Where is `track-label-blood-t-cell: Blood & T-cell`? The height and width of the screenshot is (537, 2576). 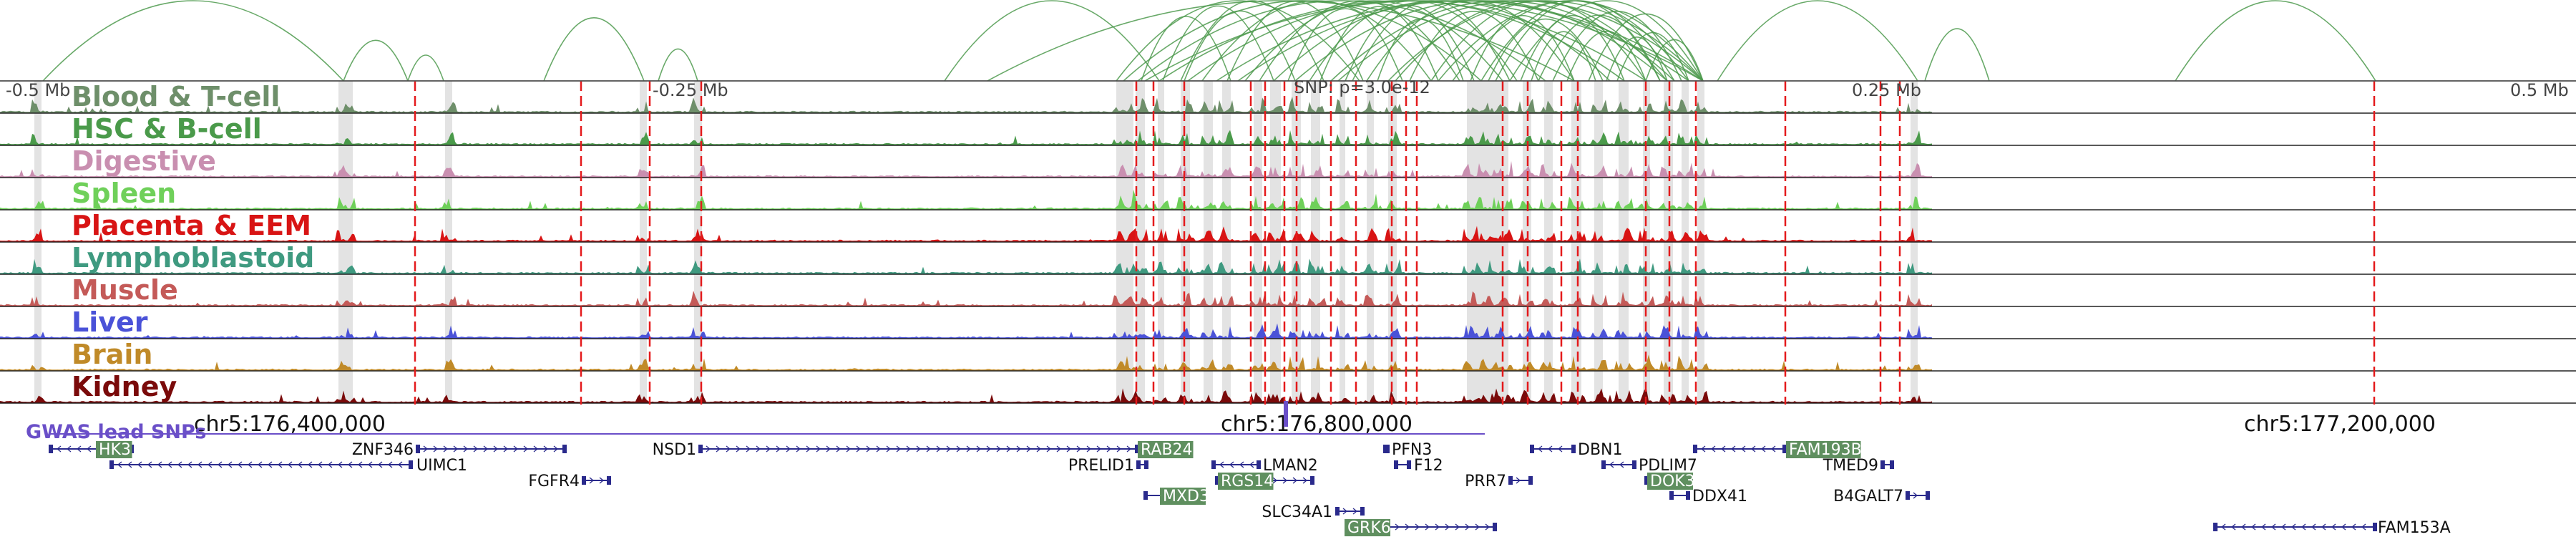 track-label-blood-t-cell: Blood & T-cell is located at coordinates (176, 96).